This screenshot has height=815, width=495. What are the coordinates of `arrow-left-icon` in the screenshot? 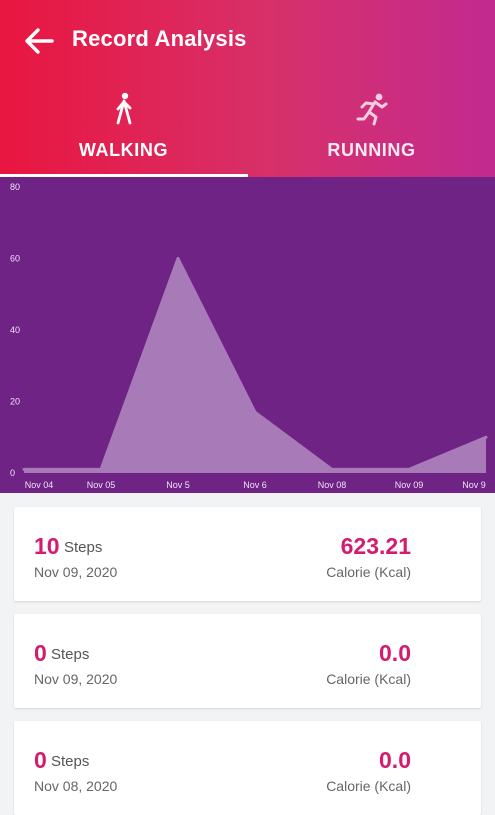 It's located at (39, 41).